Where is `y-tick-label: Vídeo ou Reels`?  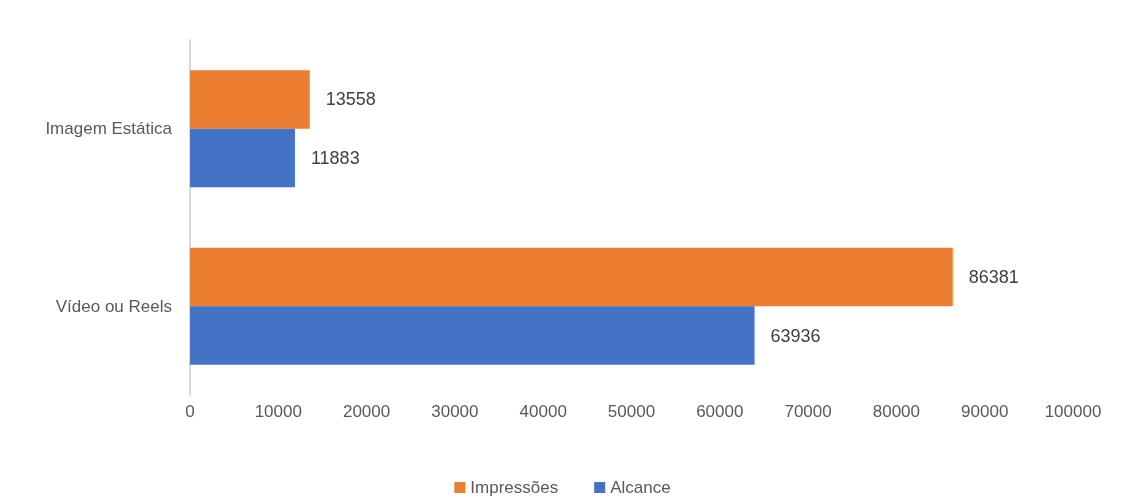 y-tick-label: Vídeo ou Reels is located at coordinates (113, 306).